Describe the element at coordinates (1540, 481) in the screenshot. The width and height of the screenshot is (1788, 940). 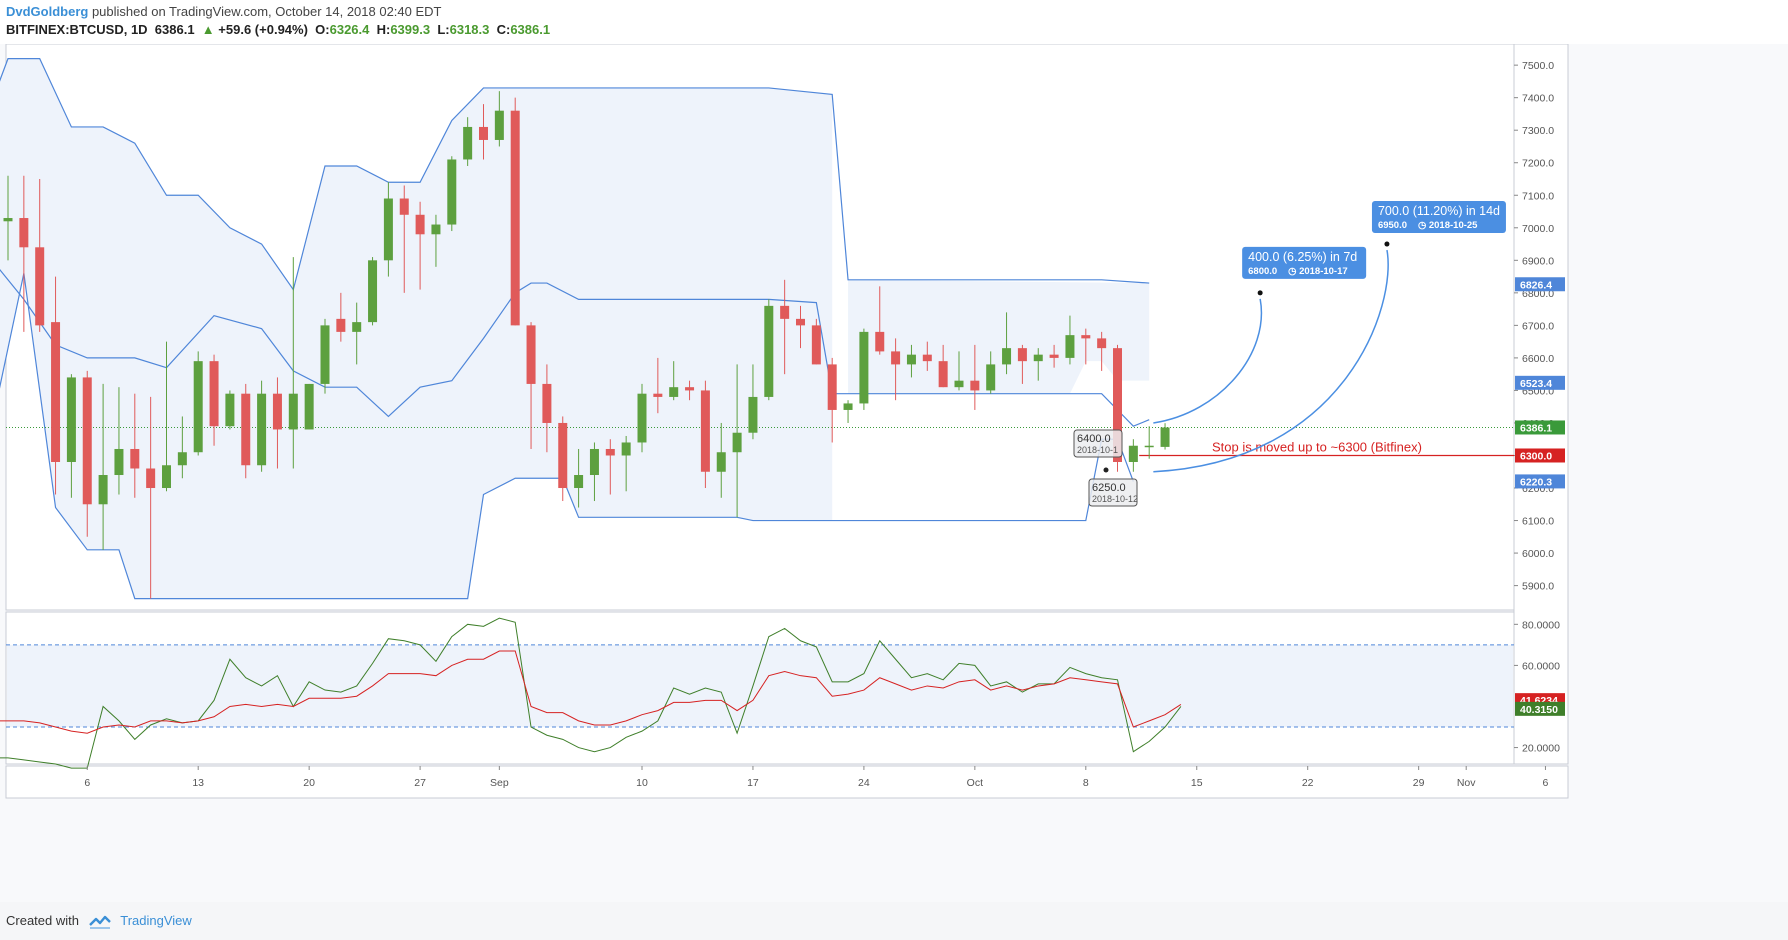
I see `price-axis-badge` at that location.